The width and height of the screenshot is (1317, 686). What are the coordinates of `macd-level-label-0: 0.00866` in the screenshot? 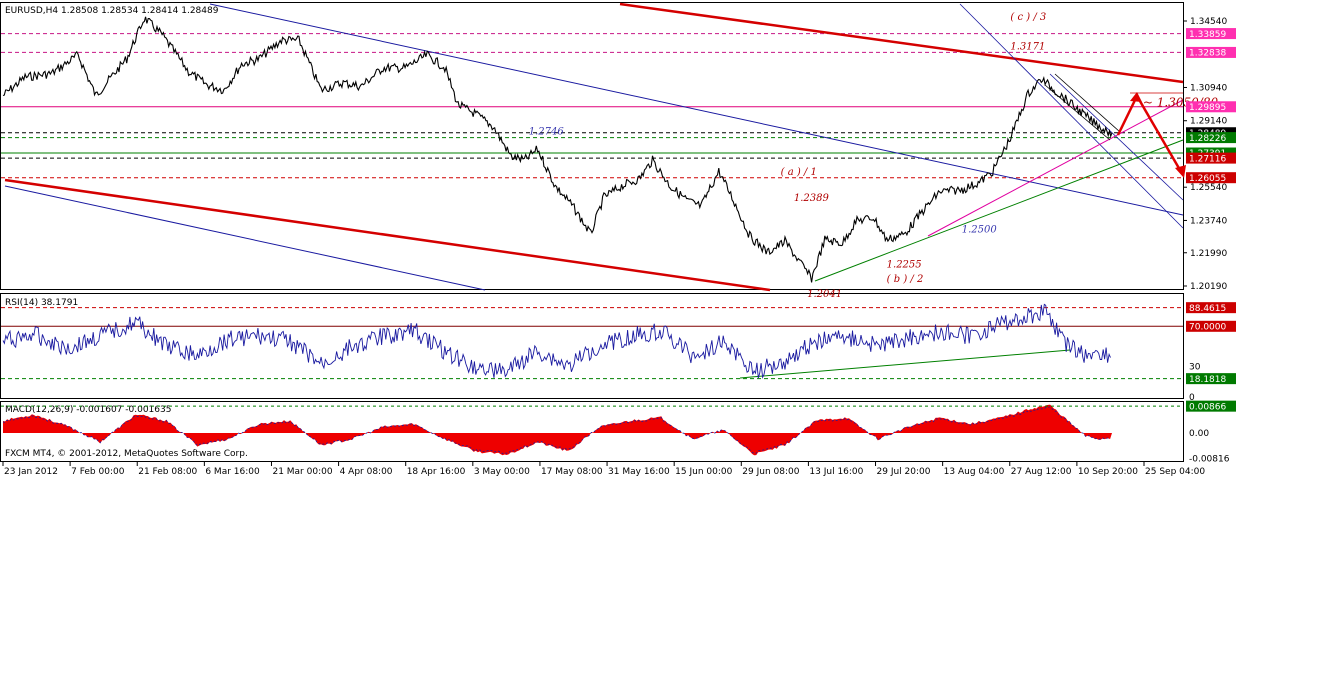 It's located at (1207, 407).